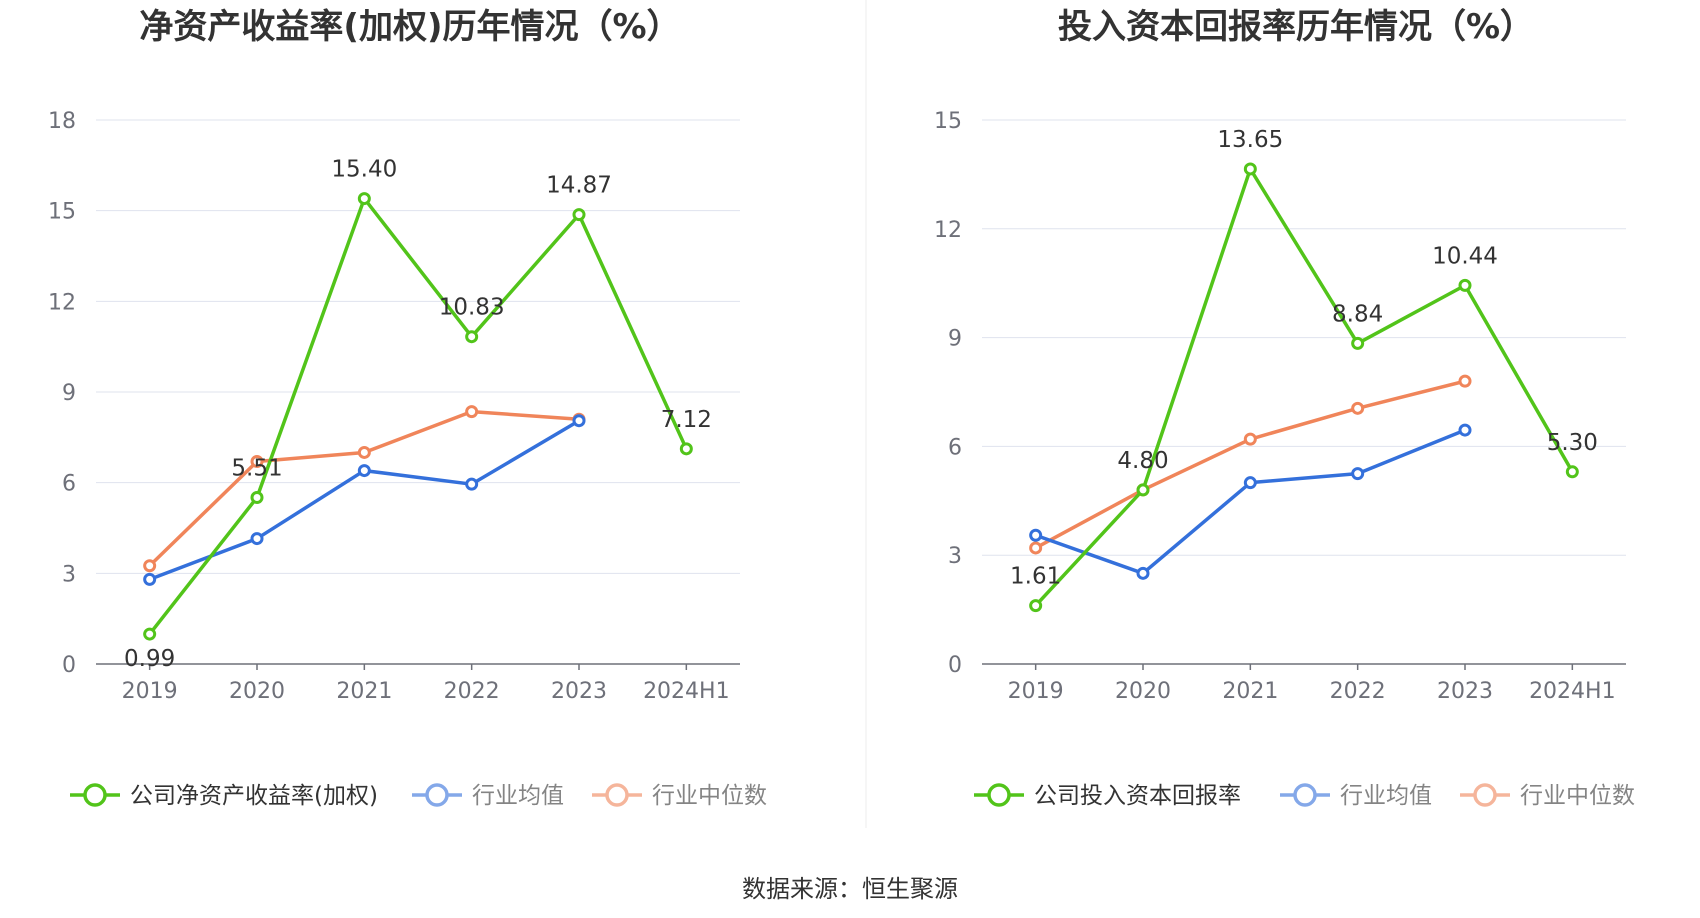 The width and height of the screenshot is (1700, 918). I want to click on data-label: 5.51, so click(256, 468).